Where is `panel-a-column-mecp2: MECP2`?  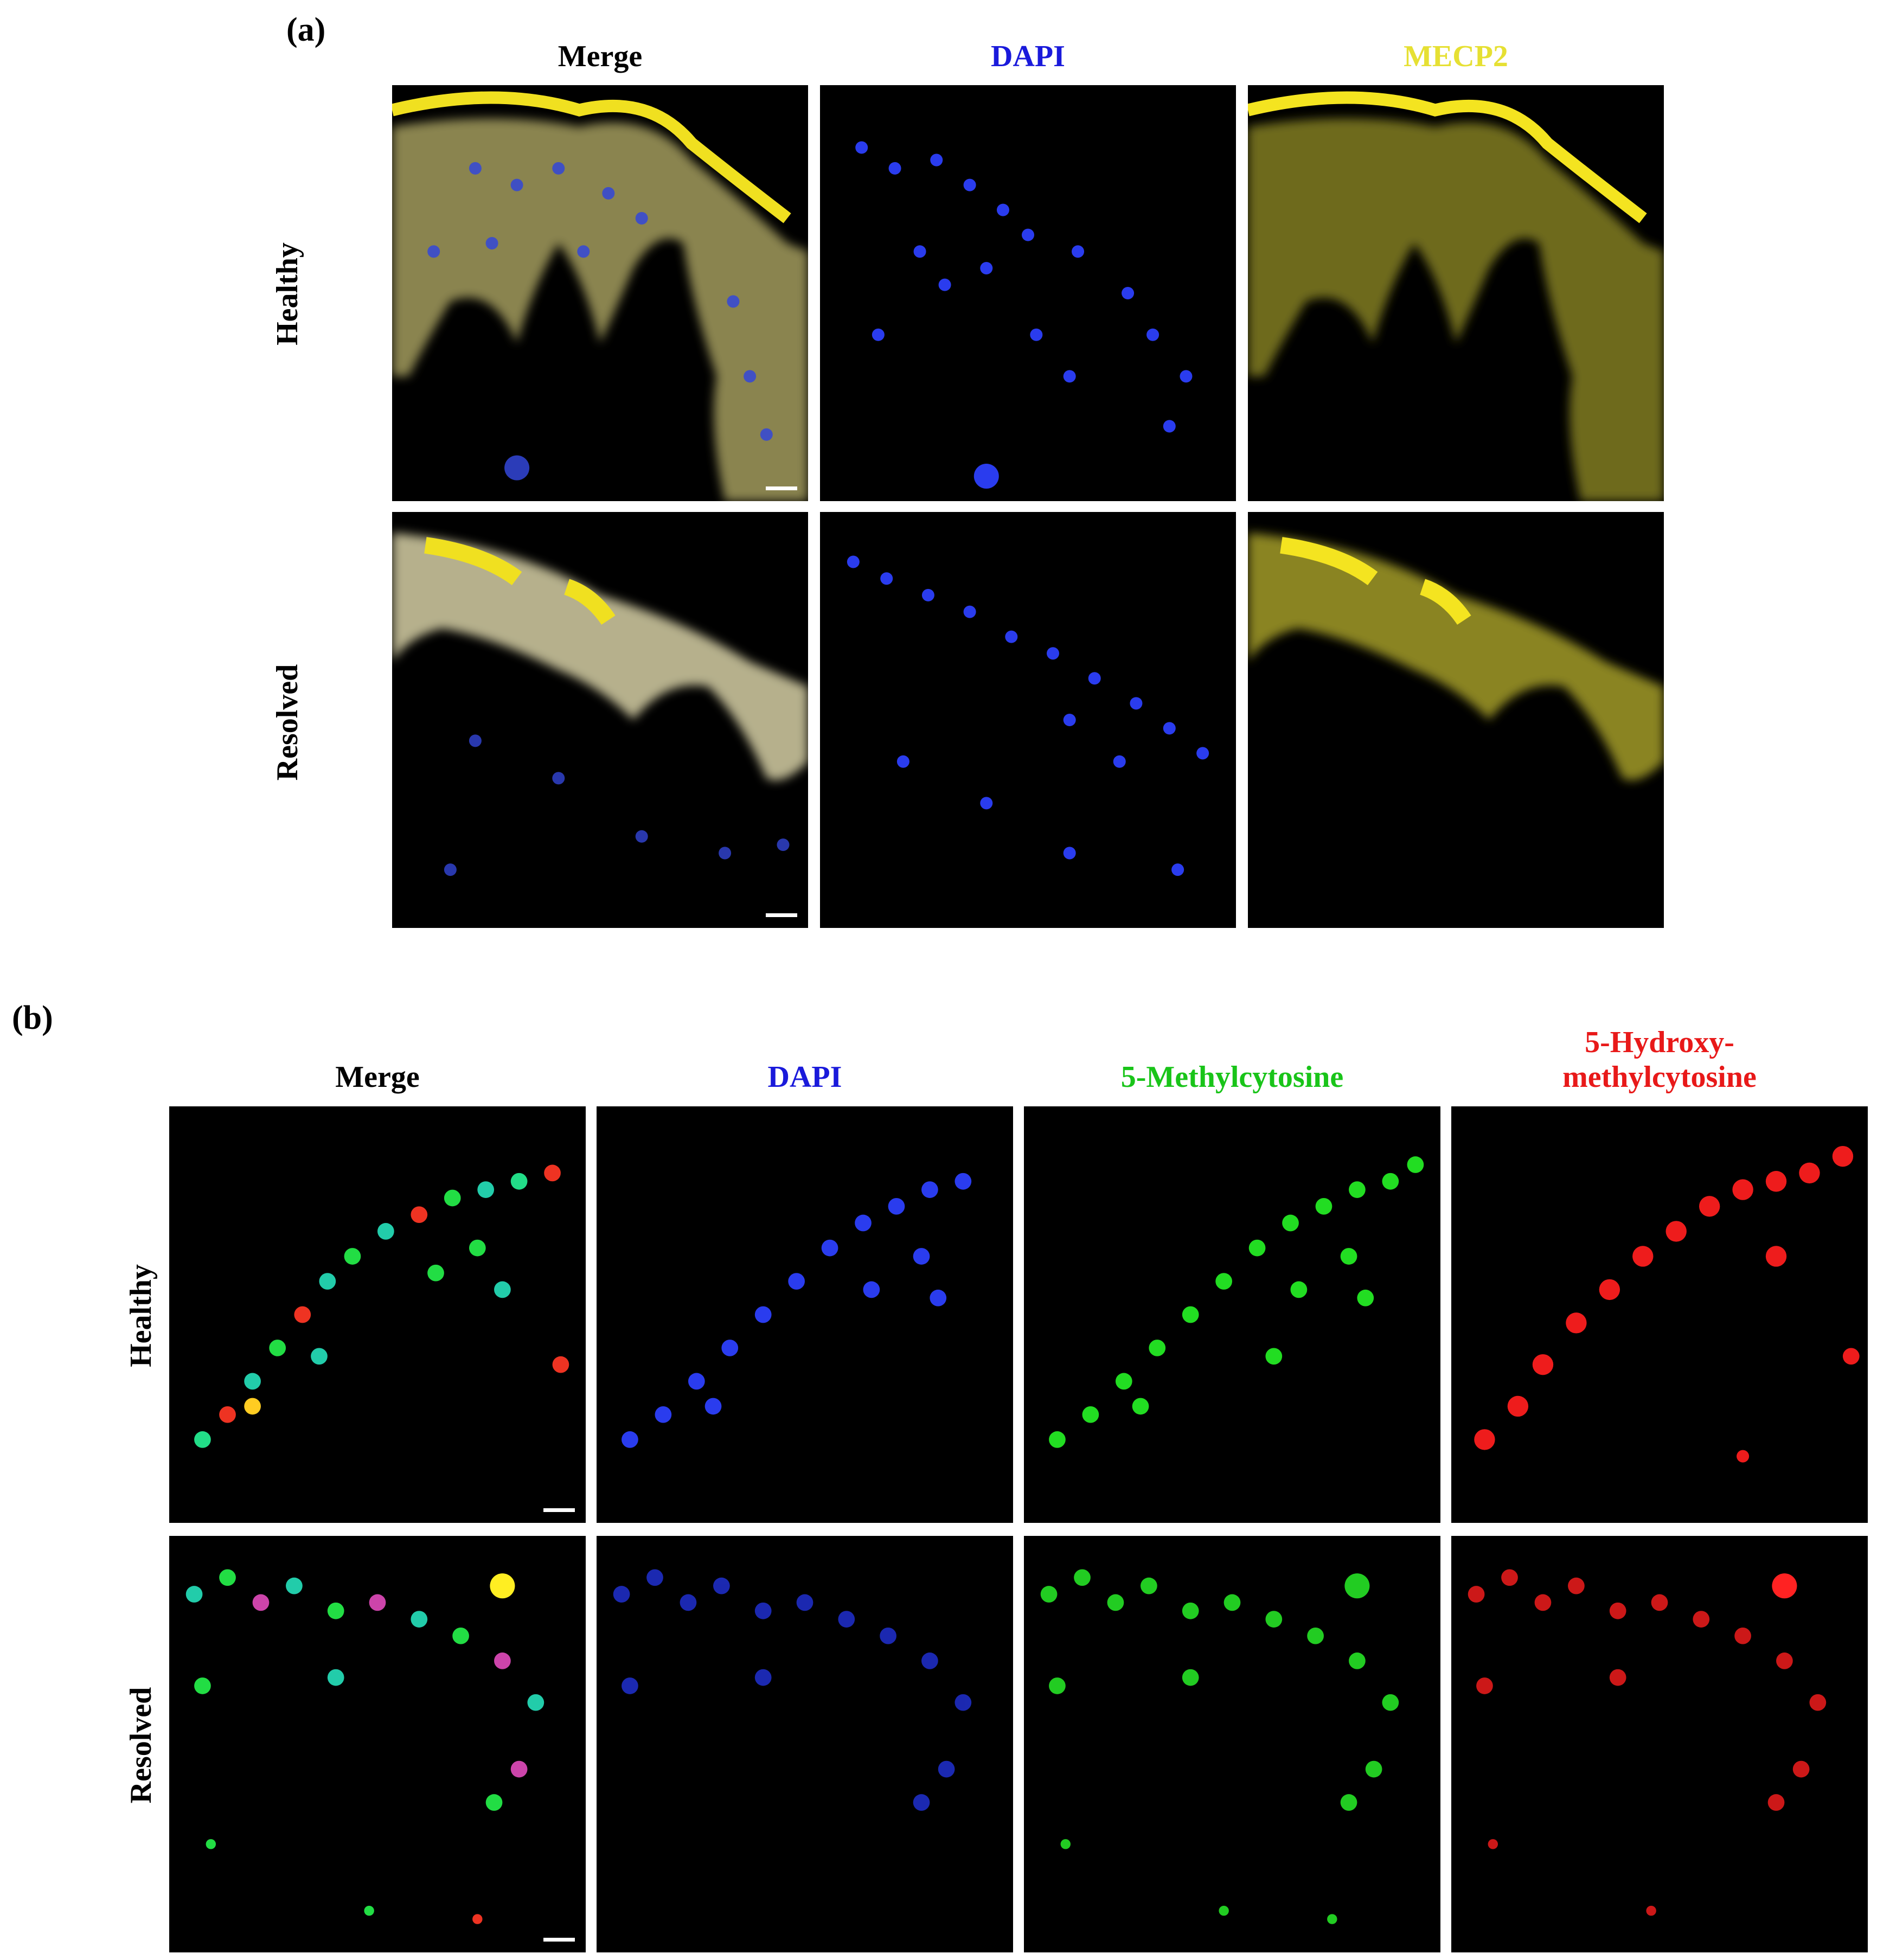 panel-a-column-mecp2: MECP2 is located at coordinates (1456, 57).